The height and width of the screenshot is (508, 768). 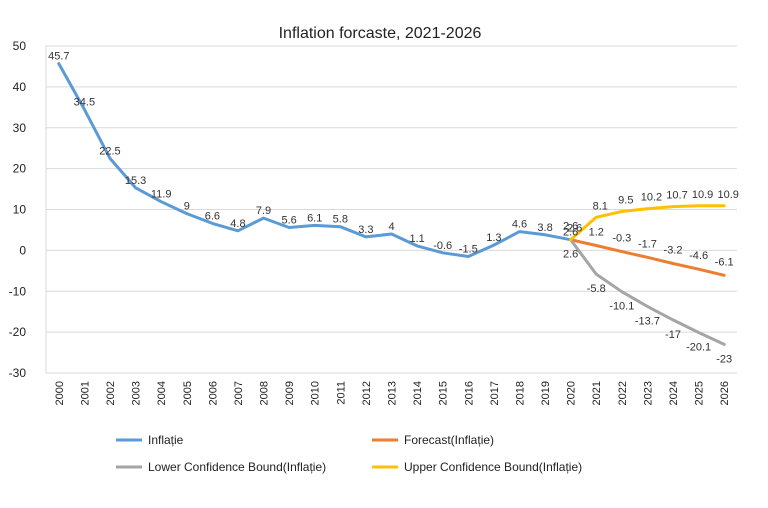 What do you see at coordinates (546, 393) in the screenshot?
I see `x-tick-label: 2019` at bounding box center [546, 393].